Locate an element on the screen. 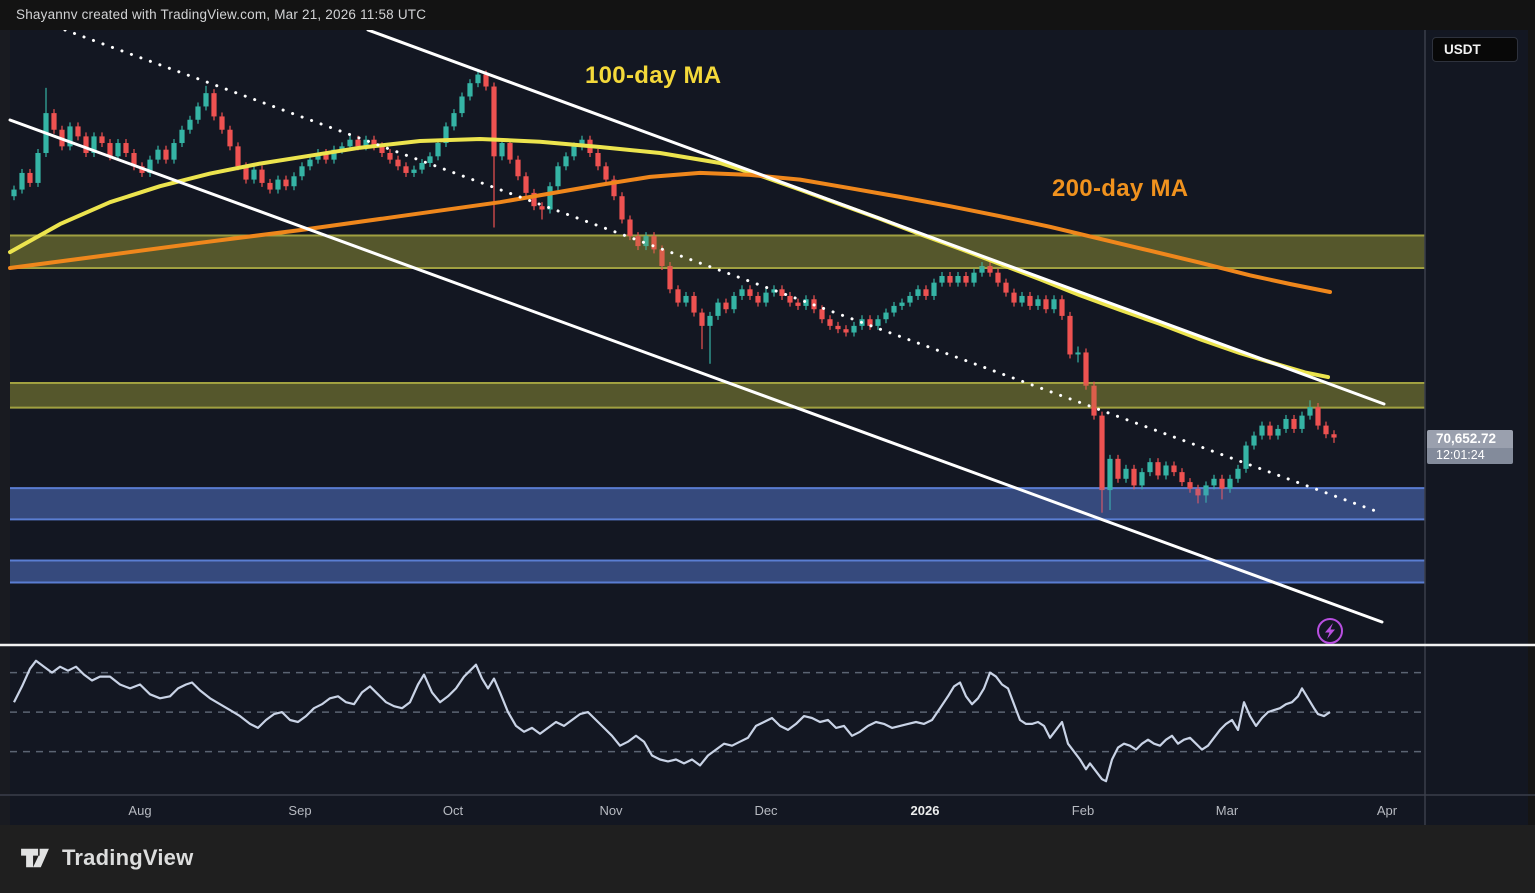 The width and height of the screenshot is (1535, 893). support-zone-49k-52k is located at coordinates (717, 571).